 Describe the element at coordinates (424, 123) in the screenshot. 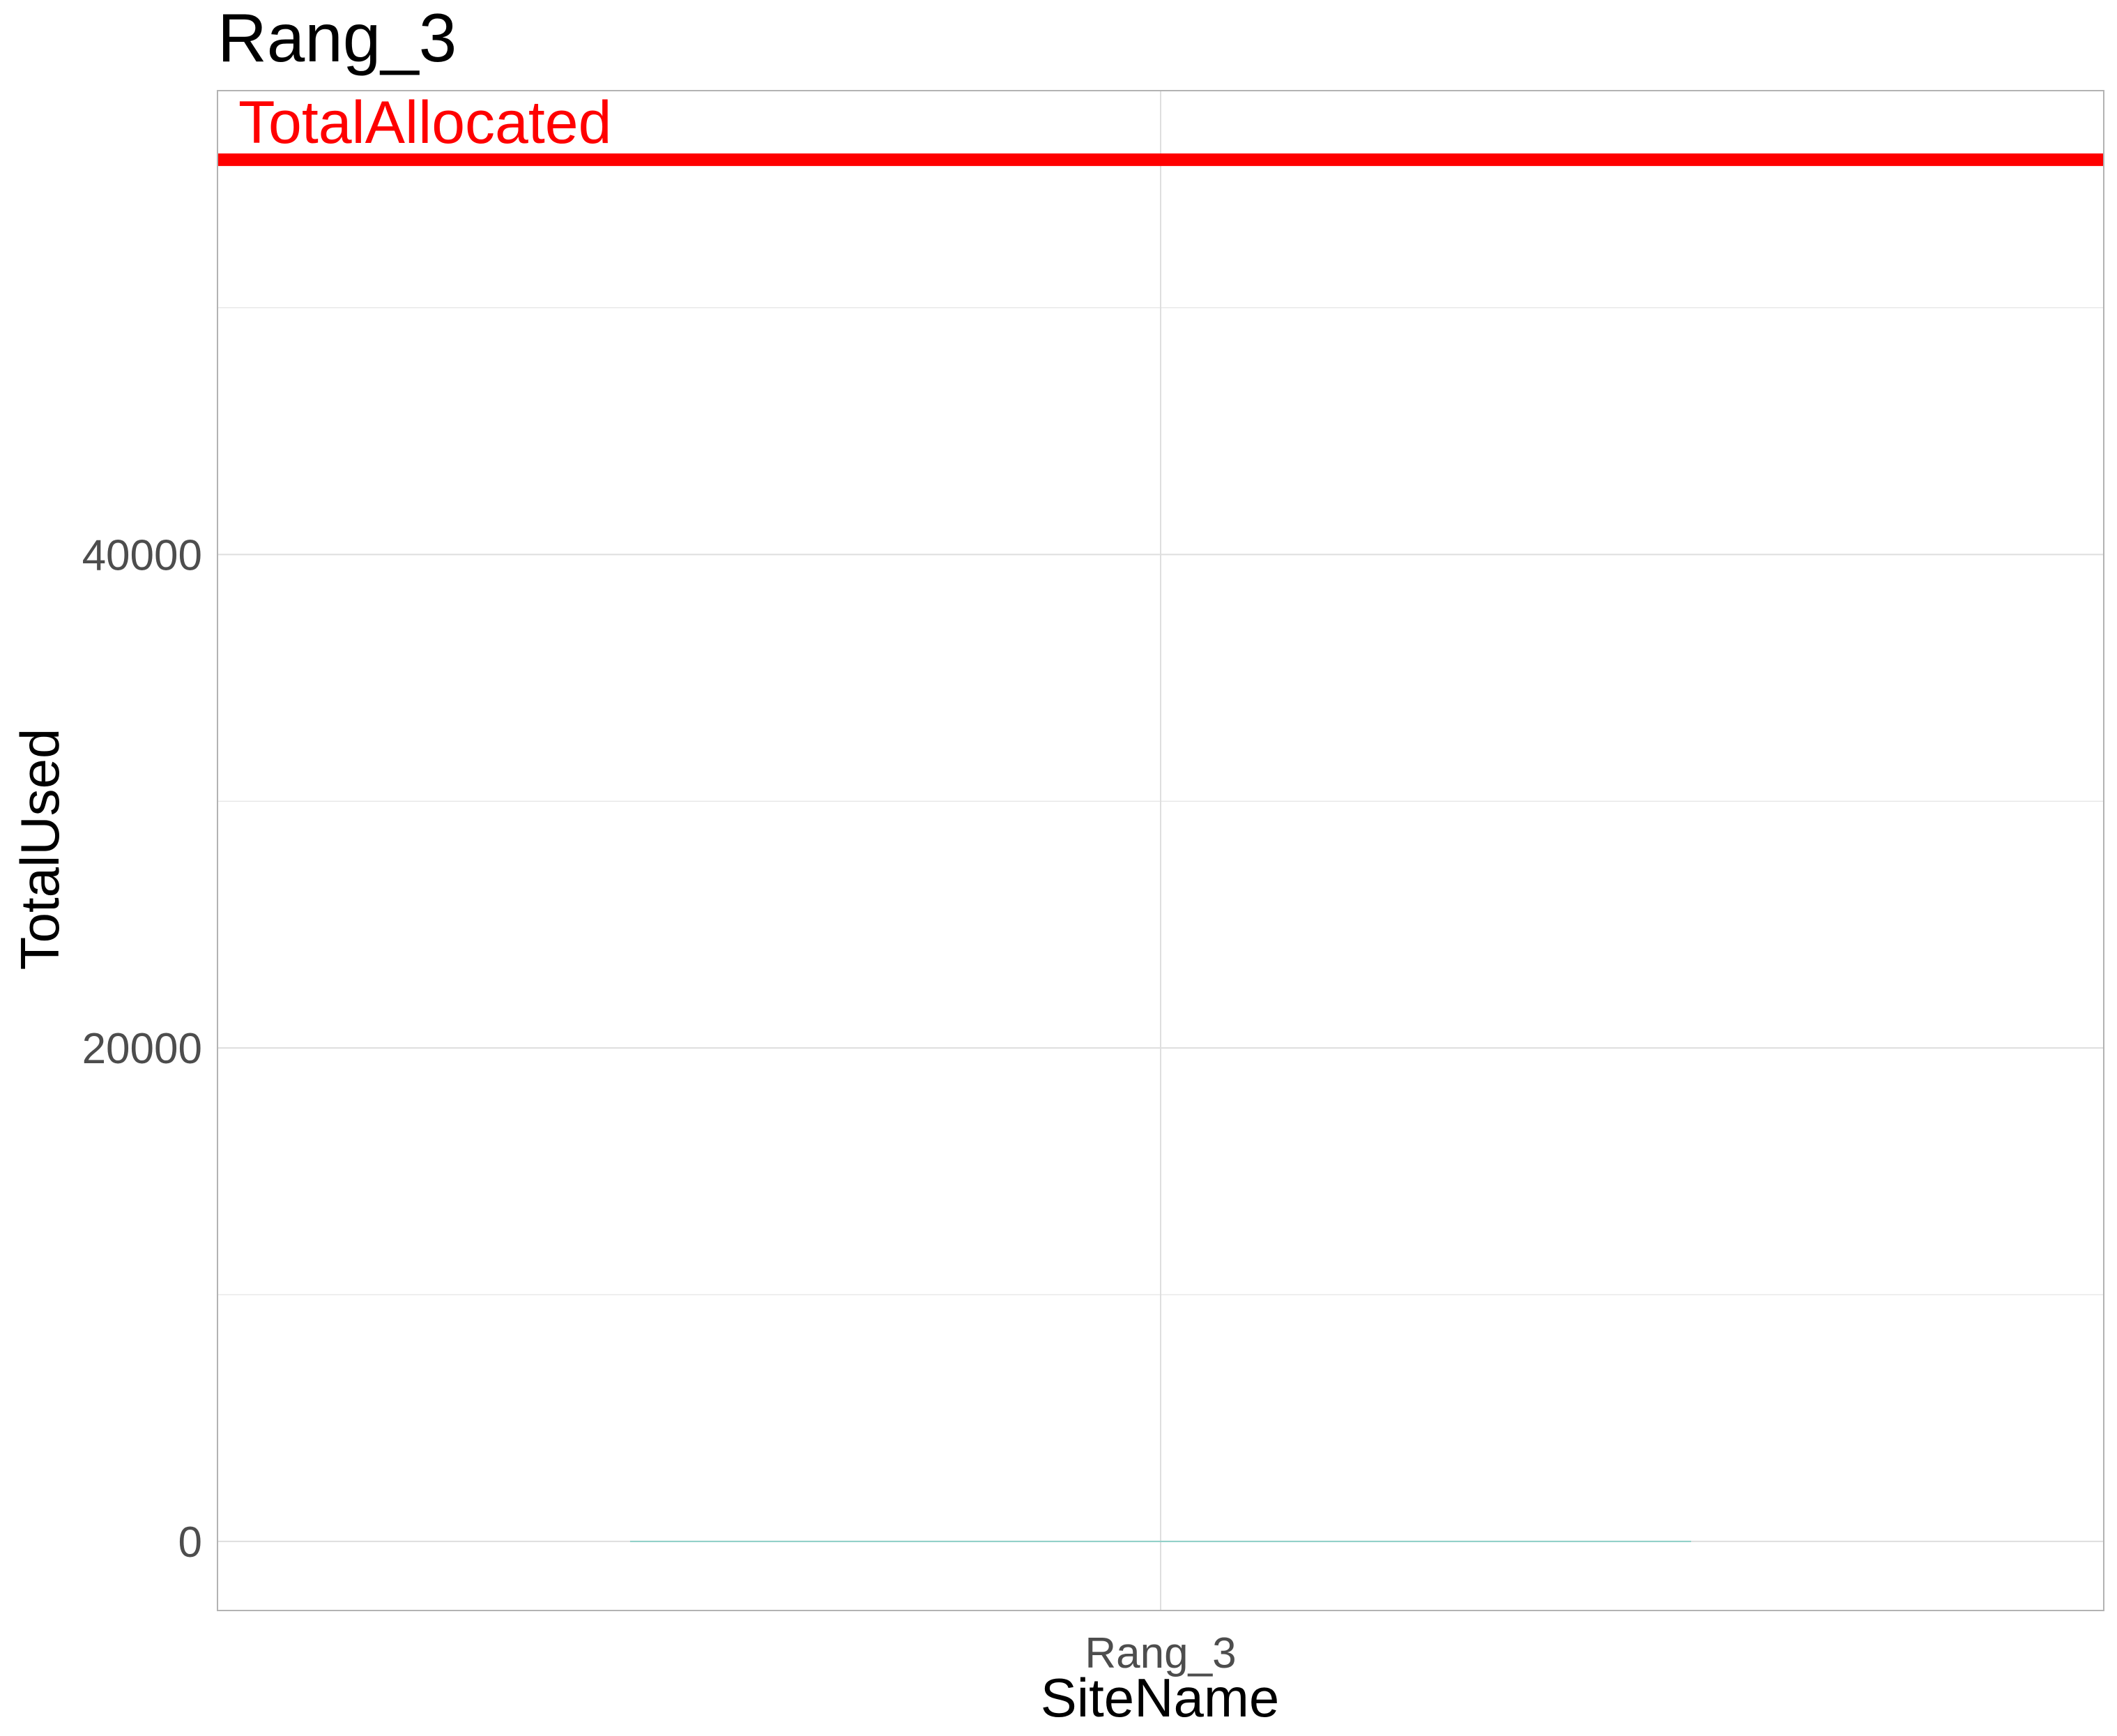

I see `total-allocated-label: TotalAllocated` at that location.